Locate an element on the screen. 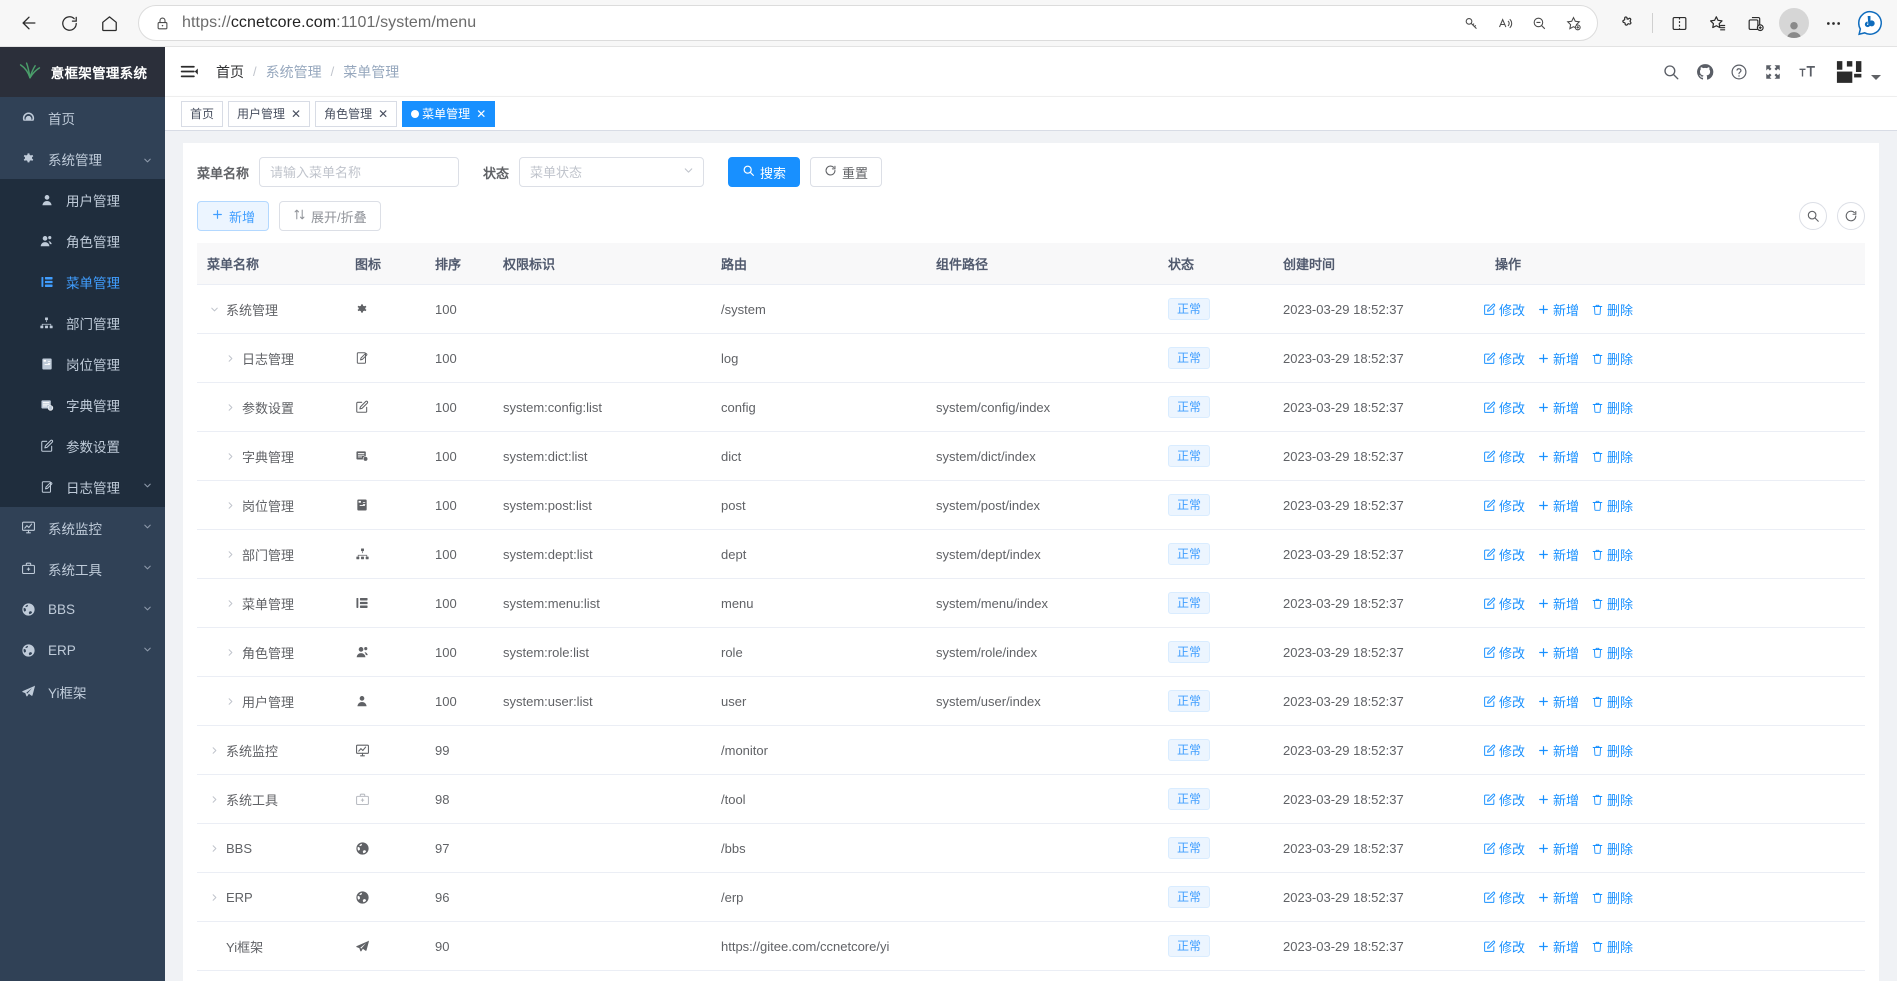 This screenshot has width=1897, height=981. zoom-out-icon is located at coordinates (1539, 23).